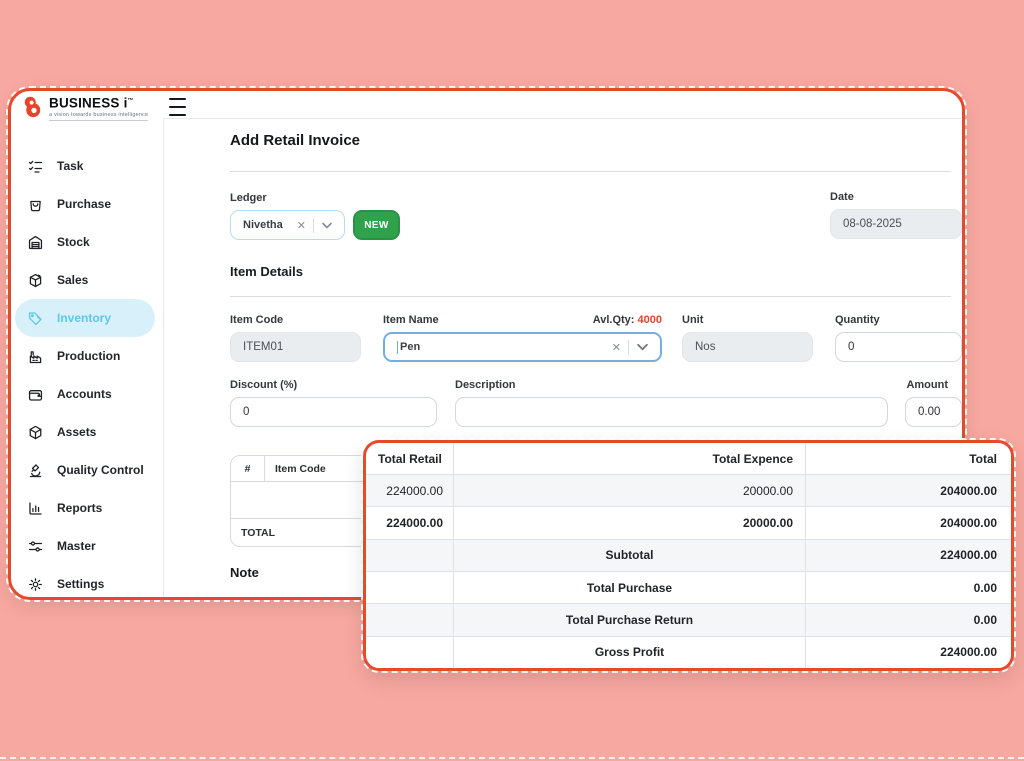 The image size is (1024, 761). I want to click on reports-icon, so click(35, 508).